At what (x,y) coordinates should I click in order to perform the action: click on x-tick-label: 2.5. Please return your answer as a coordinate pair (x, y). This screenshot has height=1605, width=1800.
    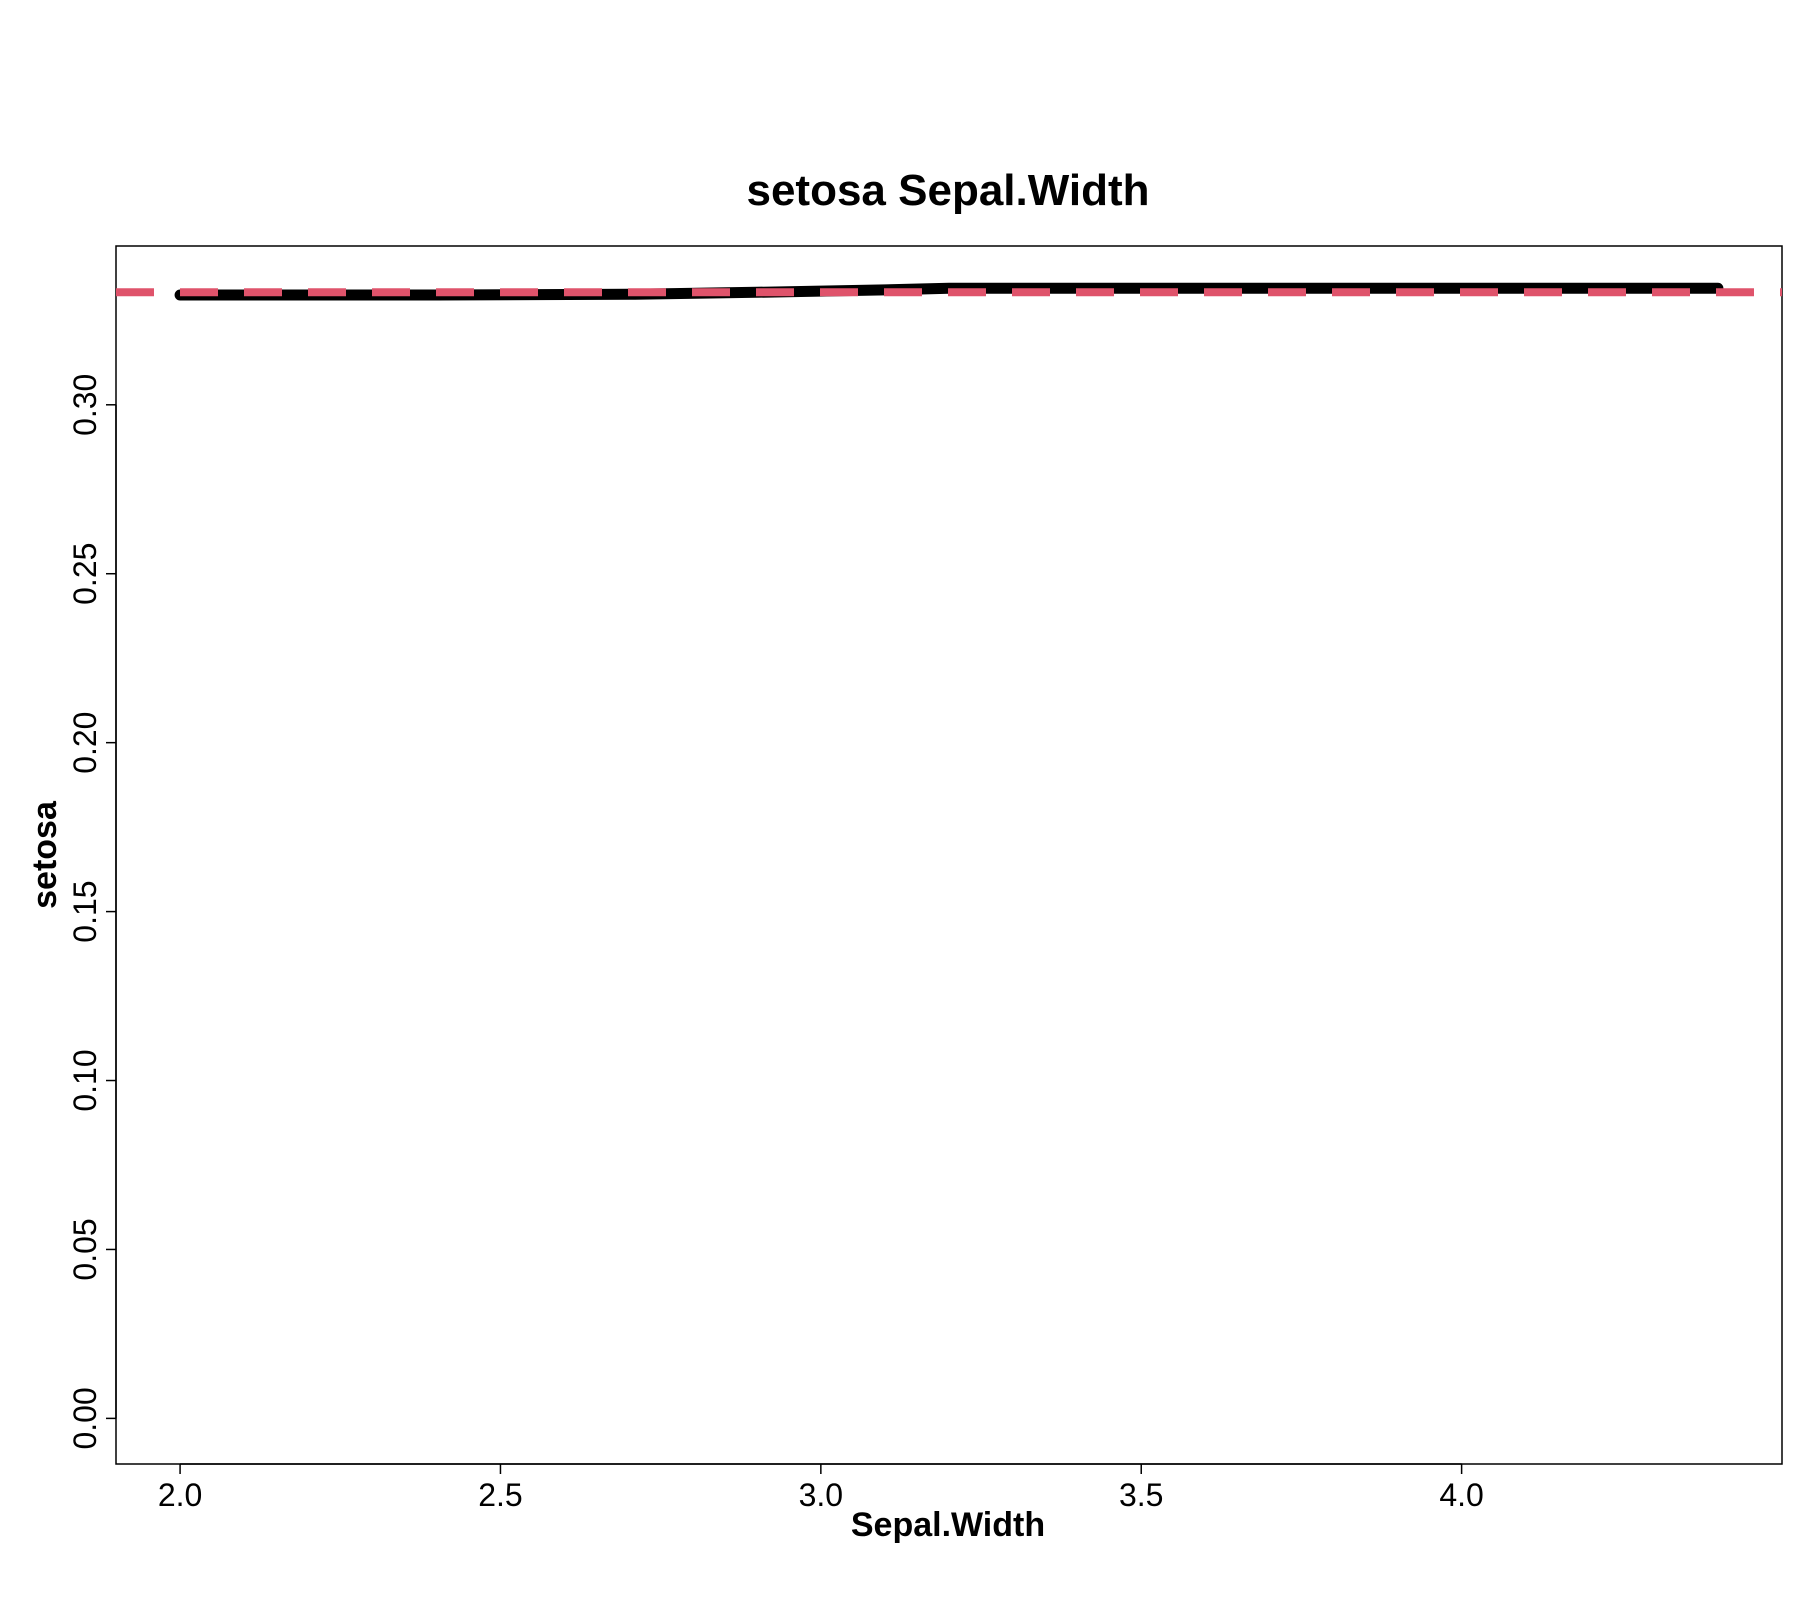
    Looking at the image, I should click on (500, 1495).